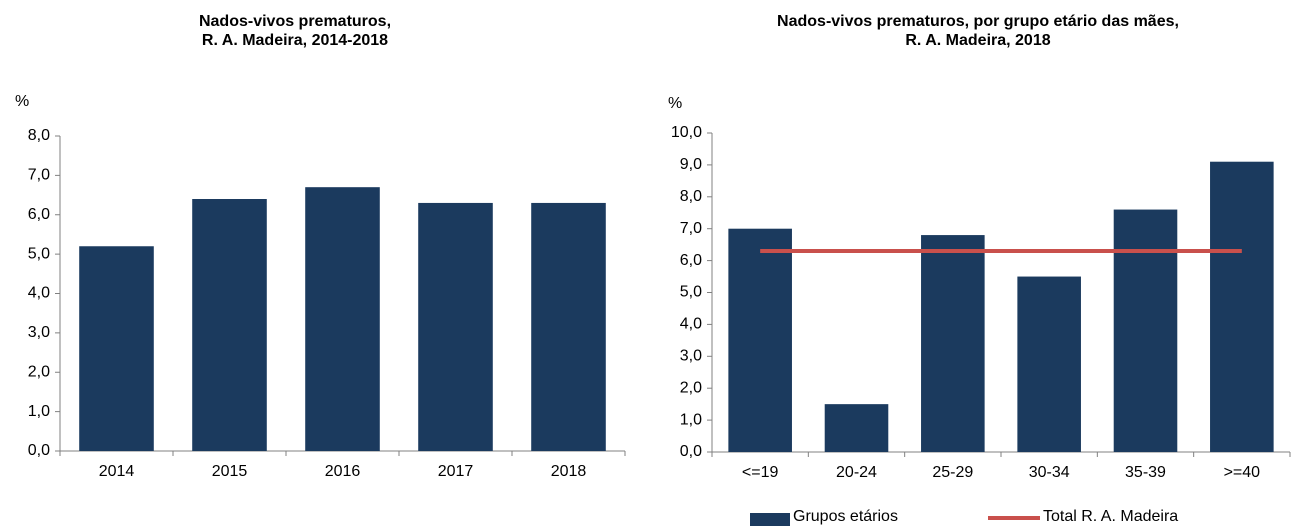 The width and height of the screenshot is (1307, 526). Describe the element at coordinates (1145, 472) in the screenshot. I see `x-tick-label: 35-39` at that location.